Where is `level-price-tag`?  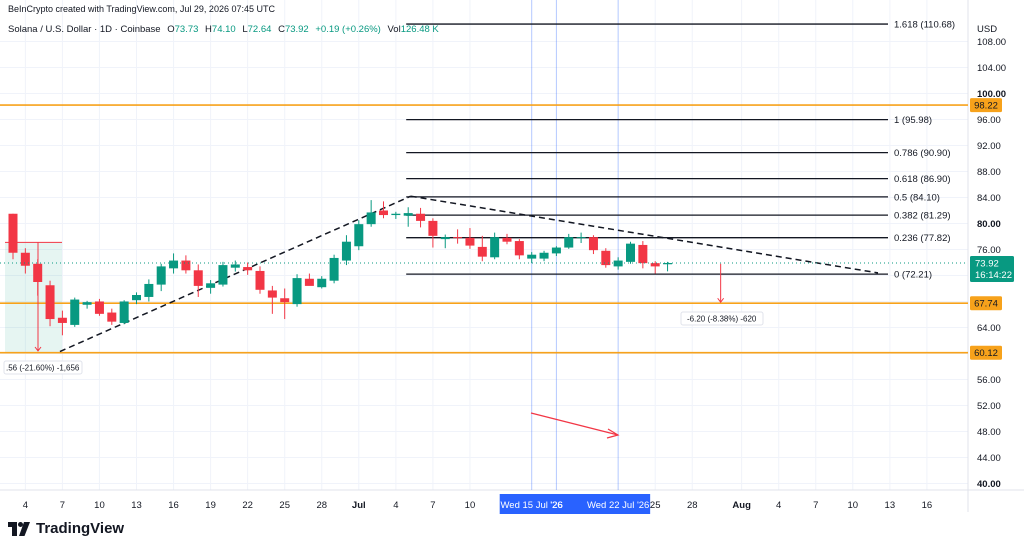 level-price-tag is located at coordinates (986, 303).